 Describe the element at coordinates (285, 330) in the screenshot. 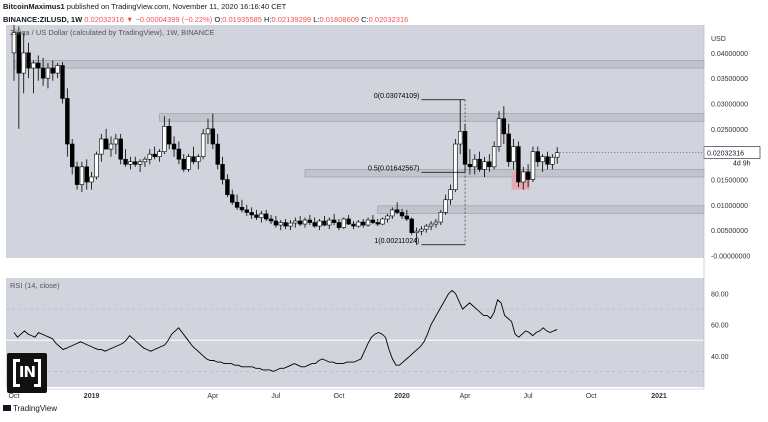

I see `rsi-line` at that location.